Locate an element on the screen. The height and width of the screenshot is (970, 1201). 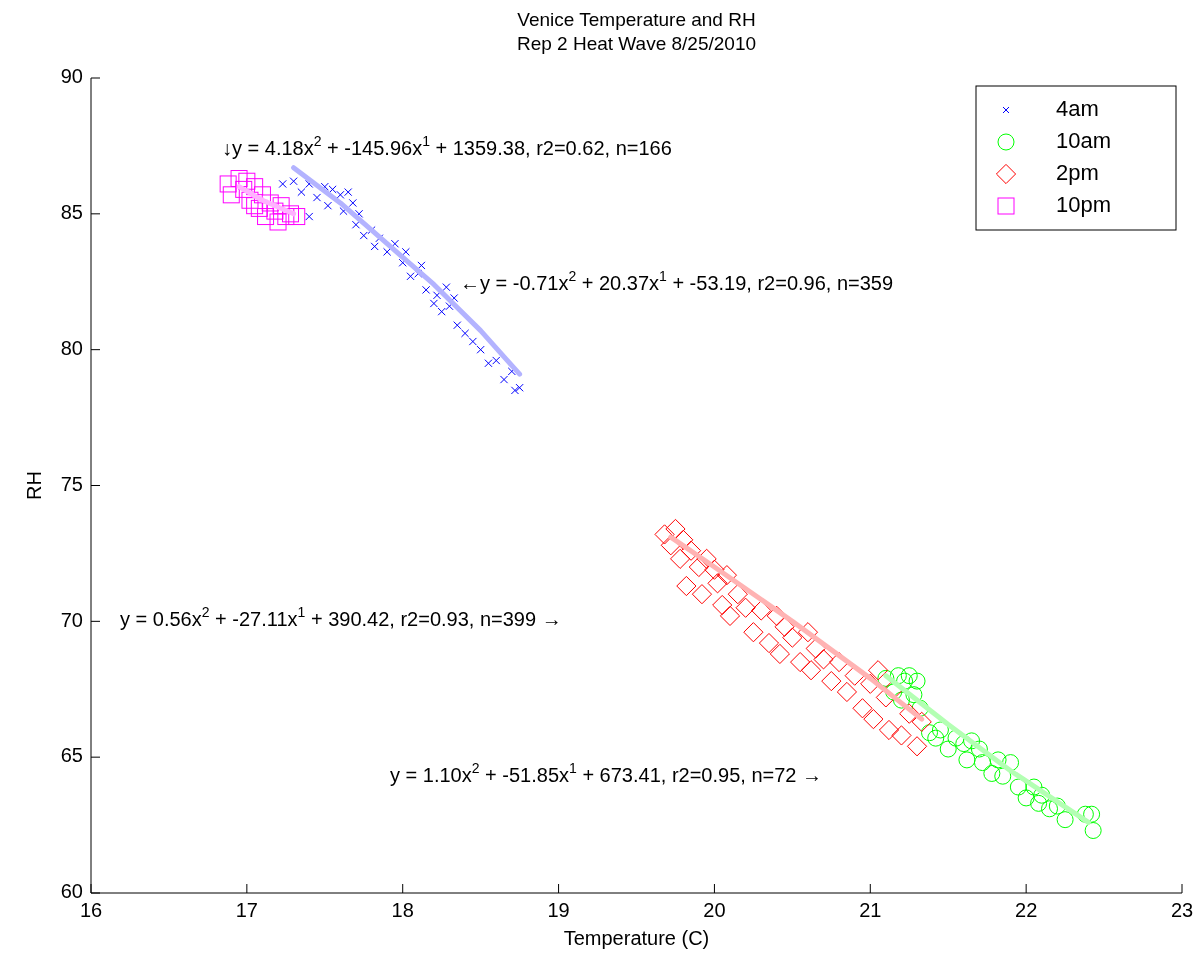
legend-label: 4am is located at coordinates (1077, 108).